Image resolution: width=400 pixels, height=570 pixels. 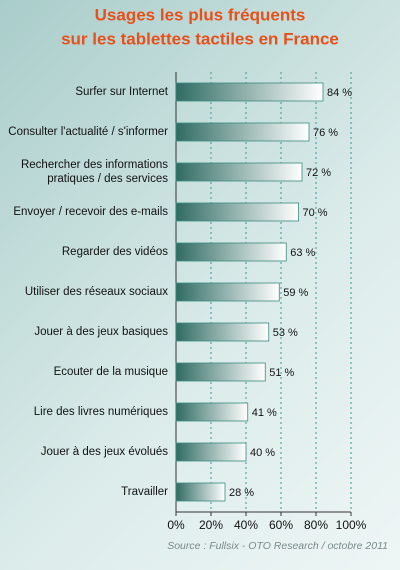 I want to click on x-tick-label: 40%, so click(x=246, y=525).